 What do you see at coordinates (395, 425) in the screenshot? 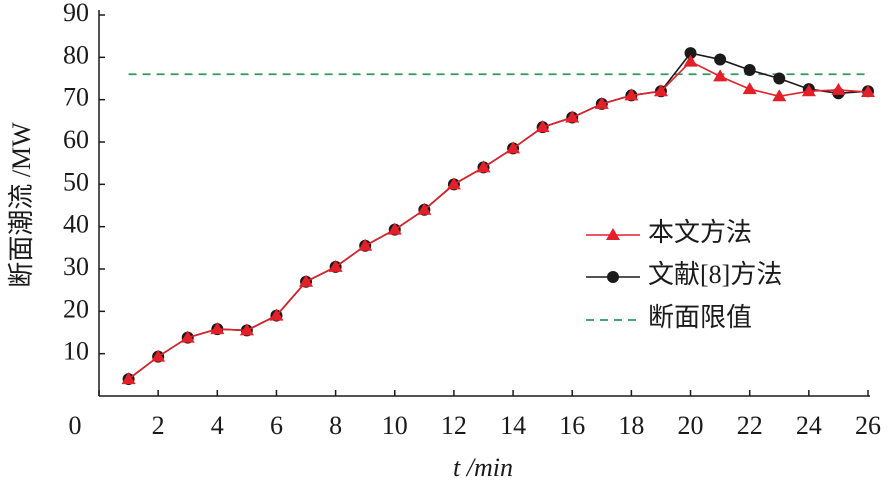
I see `x-tick-label: 10` at bounding box center [395, 425].